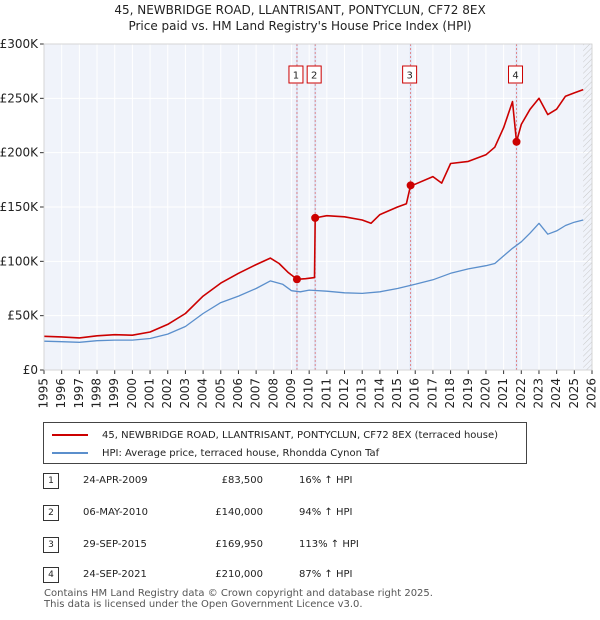  I want to click on x-tick-label: 2026, so click(592, 393).